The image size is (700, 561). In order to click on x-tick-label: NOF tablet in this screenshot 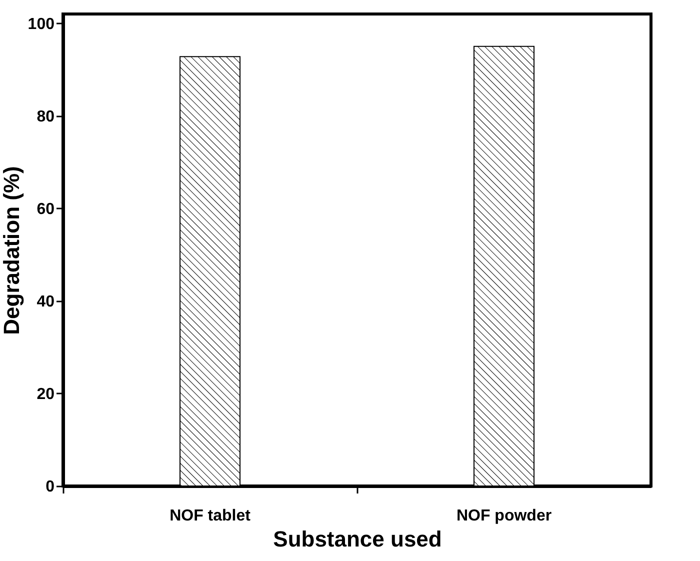, I will do `click(211, 516)`.